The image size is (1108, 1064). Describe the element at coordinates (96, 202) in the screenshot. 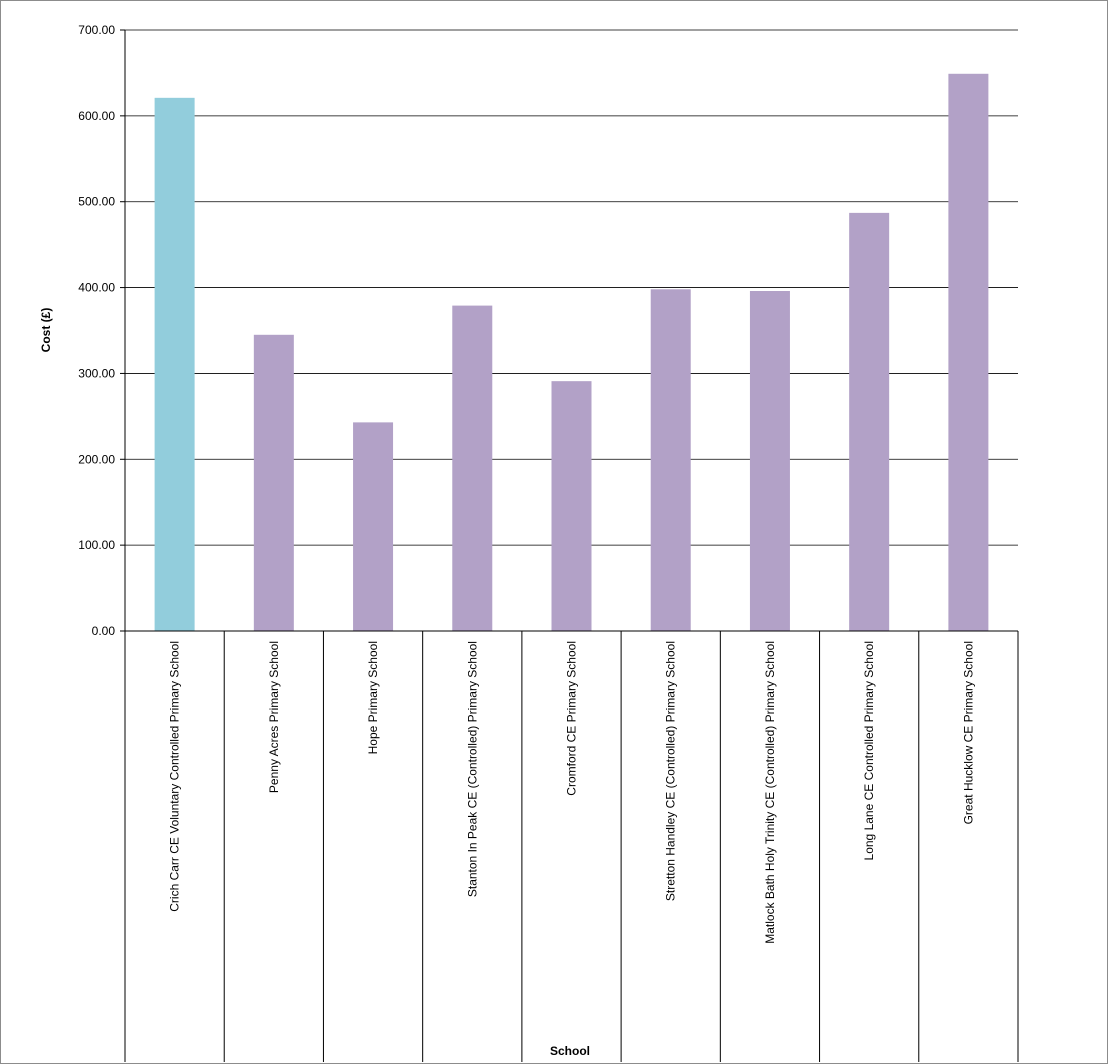

I see `y-tick-label: 500.00` at that location.